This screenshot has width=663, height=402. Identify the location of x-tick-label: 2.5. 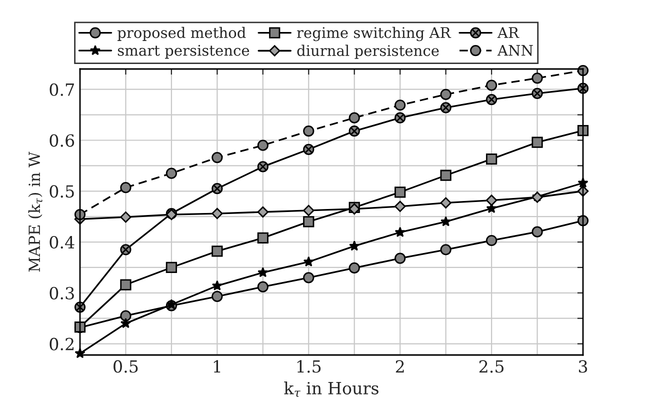
(491, 366).